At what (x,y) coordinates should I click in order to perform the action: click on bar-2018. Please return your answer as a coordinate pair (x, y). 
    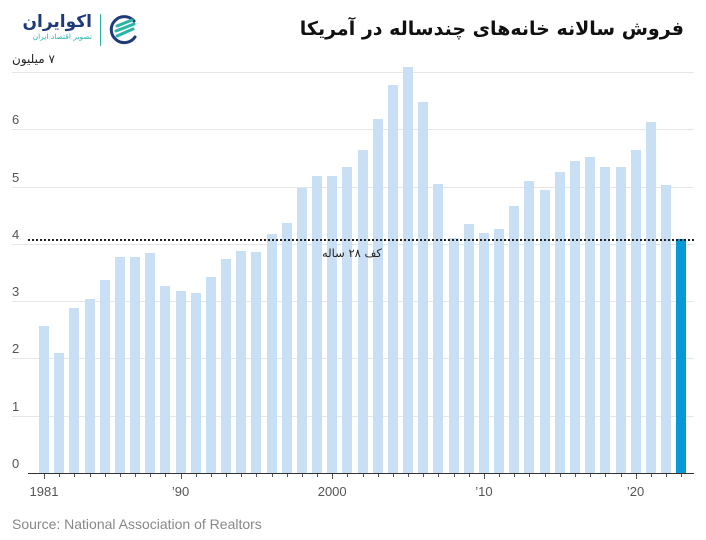
    Looking at the image, I should click on (605, 320).